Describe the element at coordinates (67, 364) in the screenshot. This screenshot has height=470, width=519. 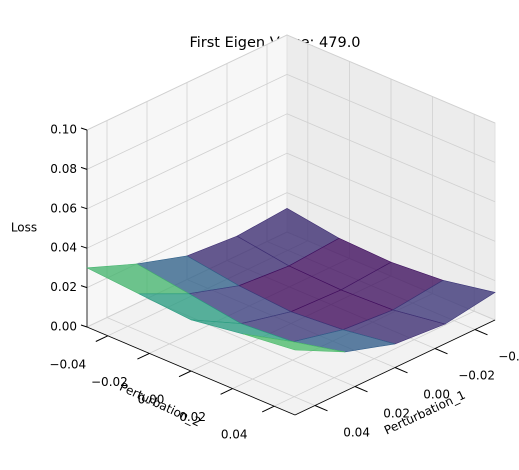
I see `y-tick-label: −0.04` at that location.